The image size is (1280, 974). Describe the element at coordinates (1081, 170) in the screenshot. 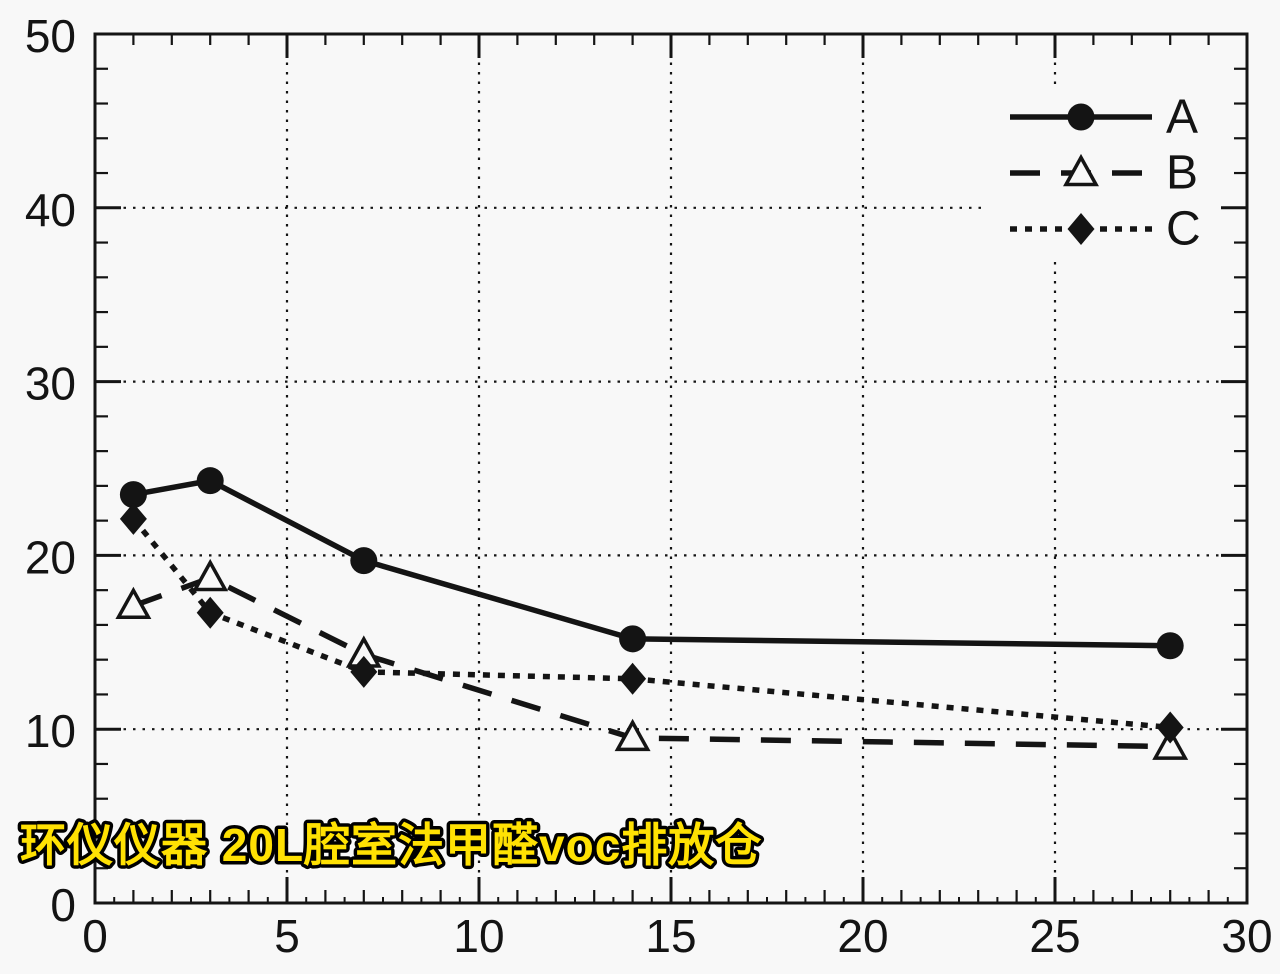

I see `legend-marker-B` at that location.